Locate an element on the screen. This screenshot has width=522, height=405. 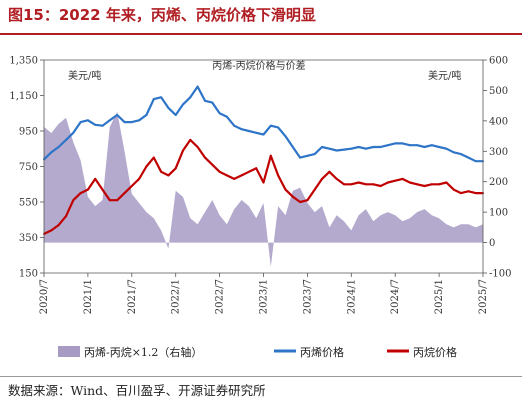
left-axis-tick-label: 1,350 is located at coordinates (23, 61).